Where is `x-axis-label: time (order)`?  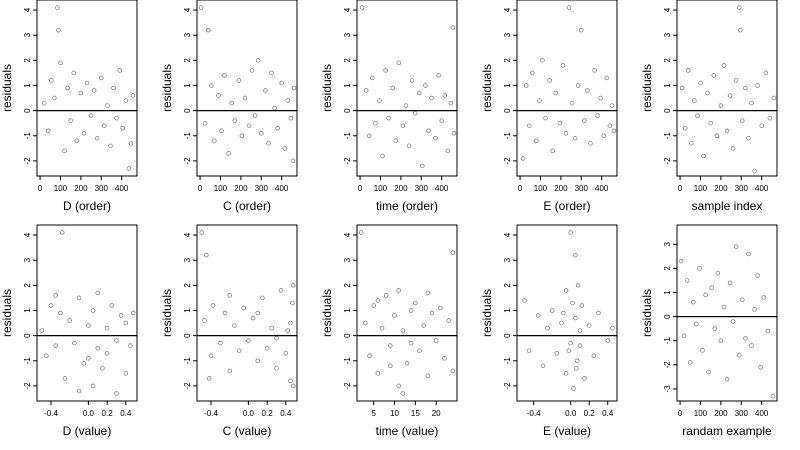
x-axis-label: time (order) is located at coordinates (407, 206).